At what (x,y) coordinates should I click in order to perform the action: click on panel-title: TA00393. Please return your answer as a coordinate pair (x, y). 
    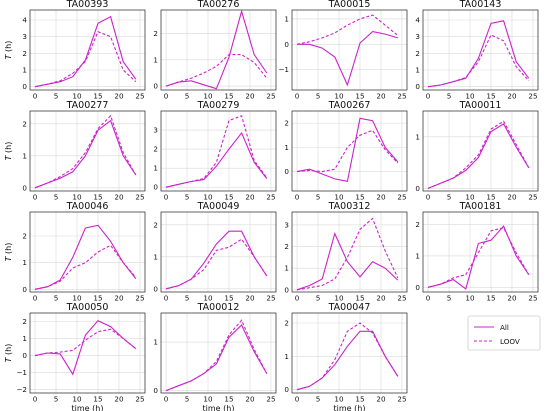
    Looking at the image, I should click on (87, 5).